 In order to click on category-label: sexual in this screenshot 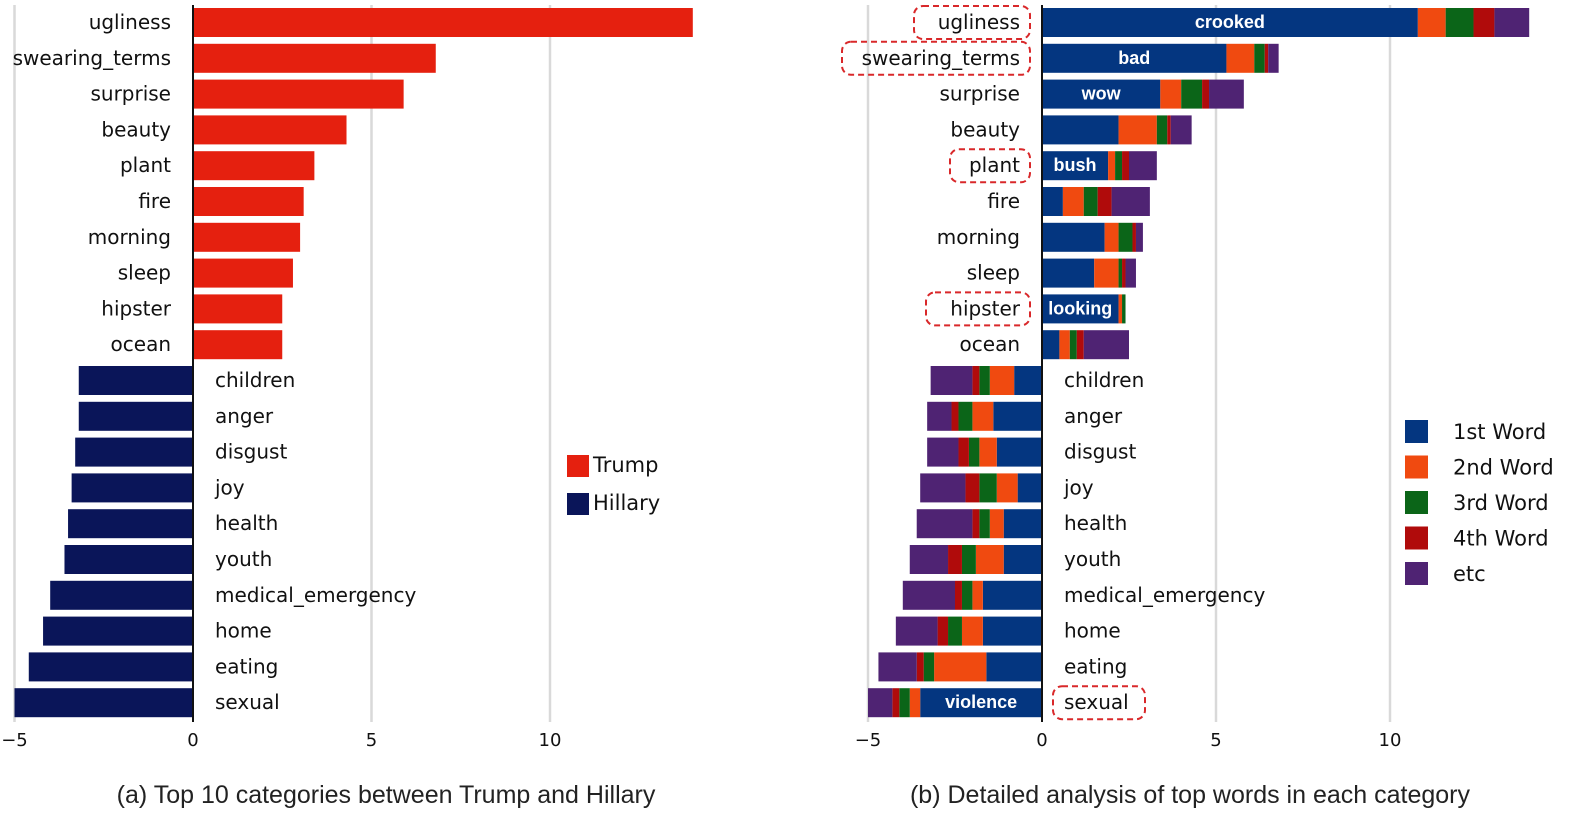, I will do `click(247, 702)`.